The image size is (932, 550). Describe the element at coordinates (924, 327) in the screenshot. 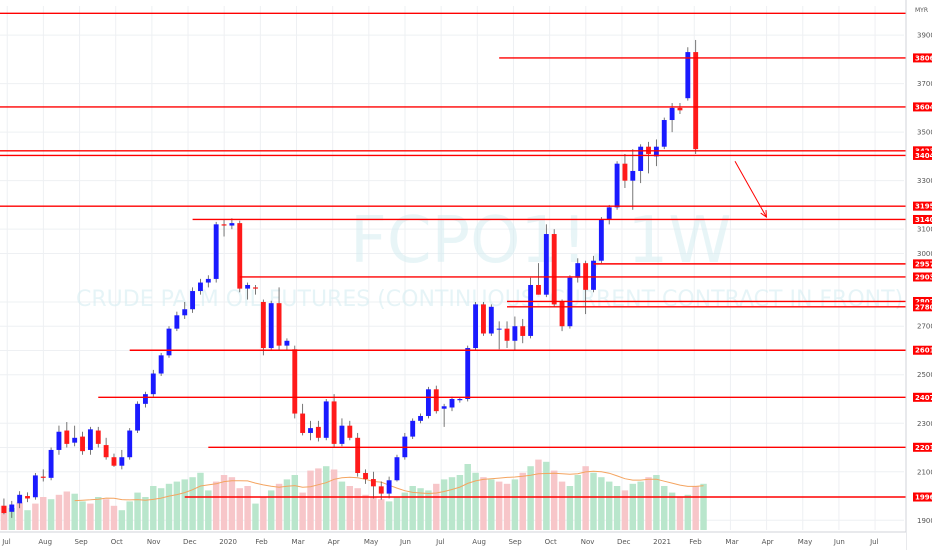

I see `price-tick-label: 2700` at that location.